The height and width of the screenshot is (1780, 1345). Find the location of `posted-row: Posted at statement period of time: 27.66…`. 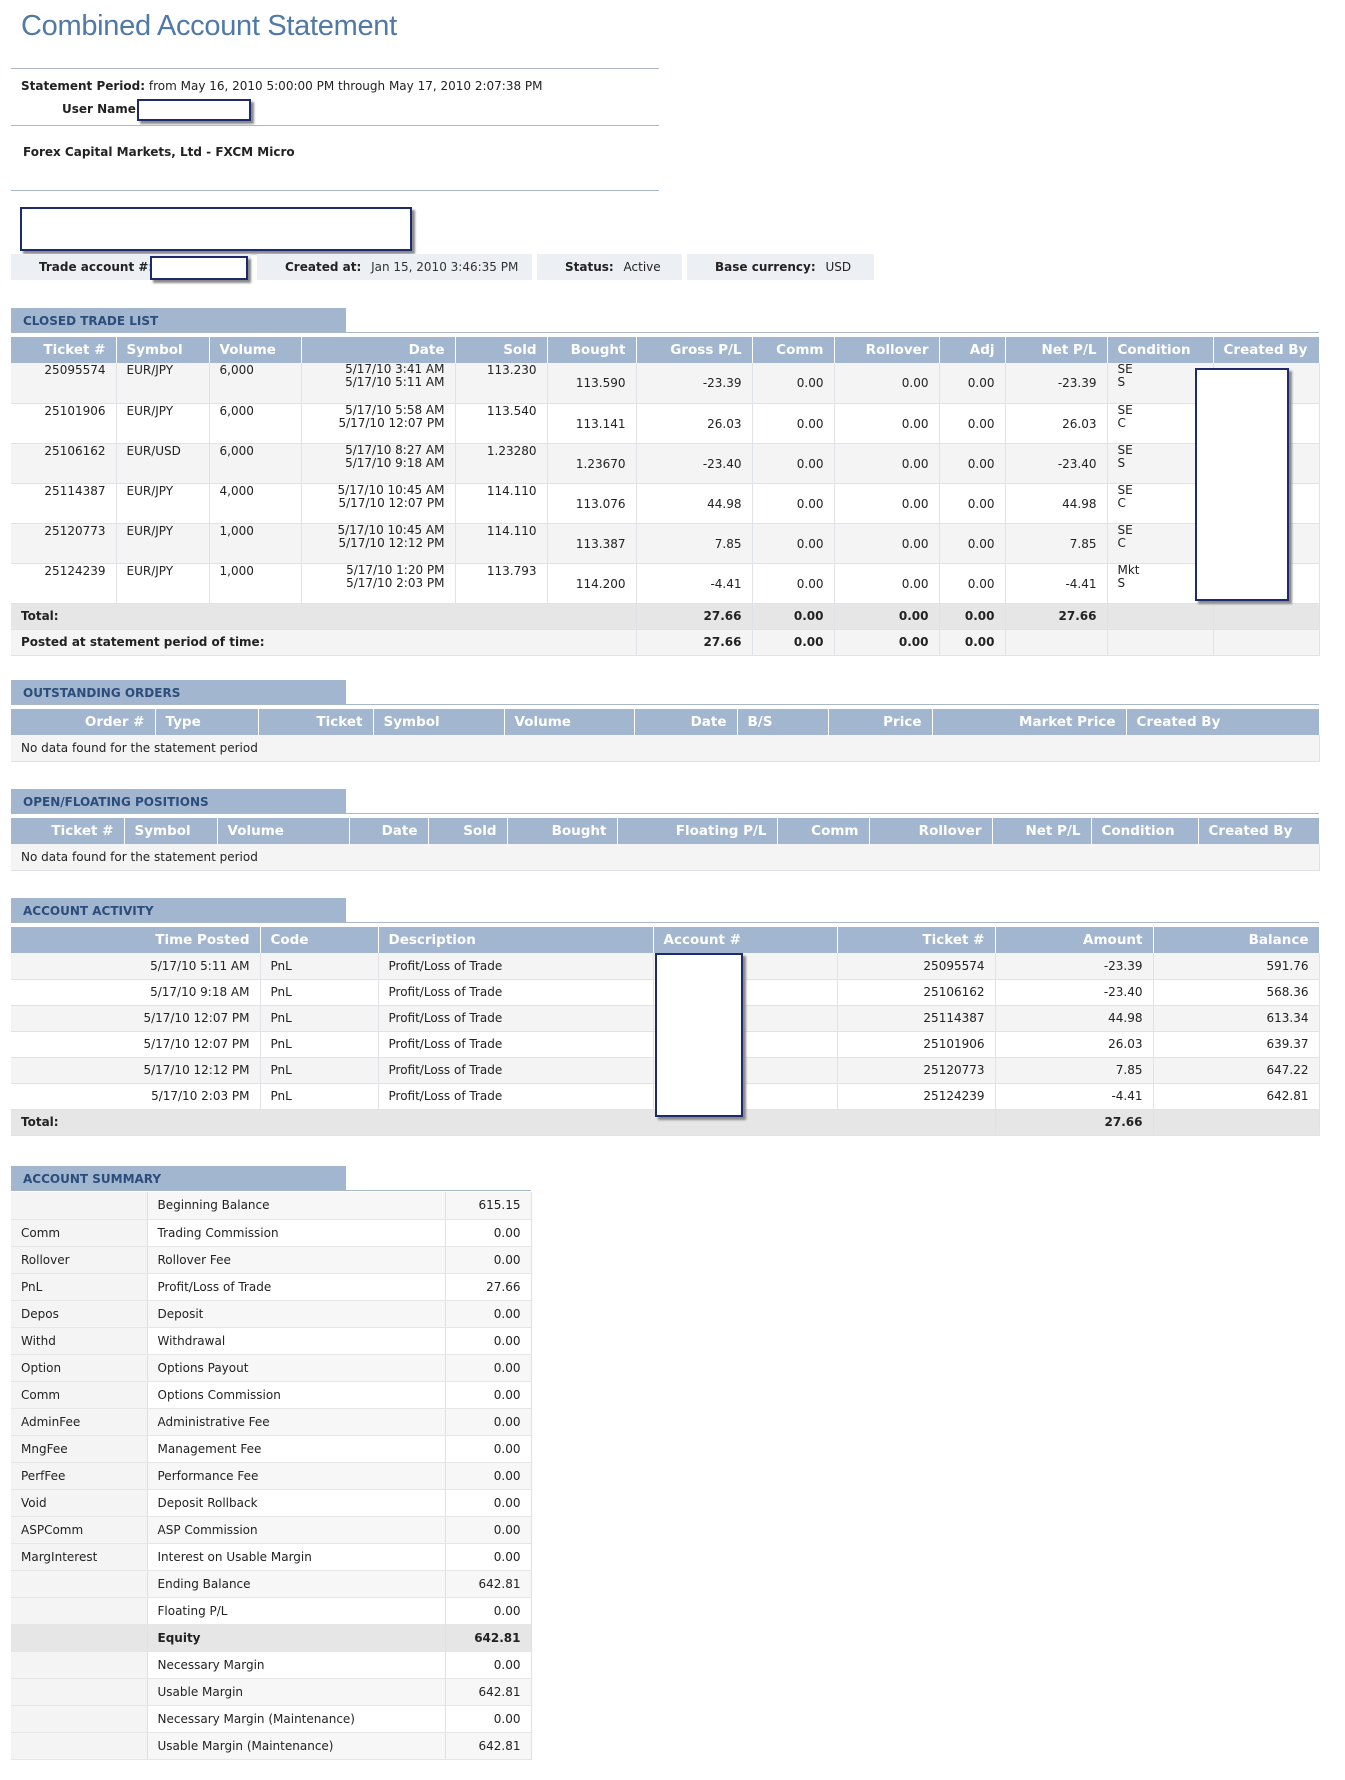

posted-row: Posted at statement period of time: 27.66… is located at coordinates (665, 642).